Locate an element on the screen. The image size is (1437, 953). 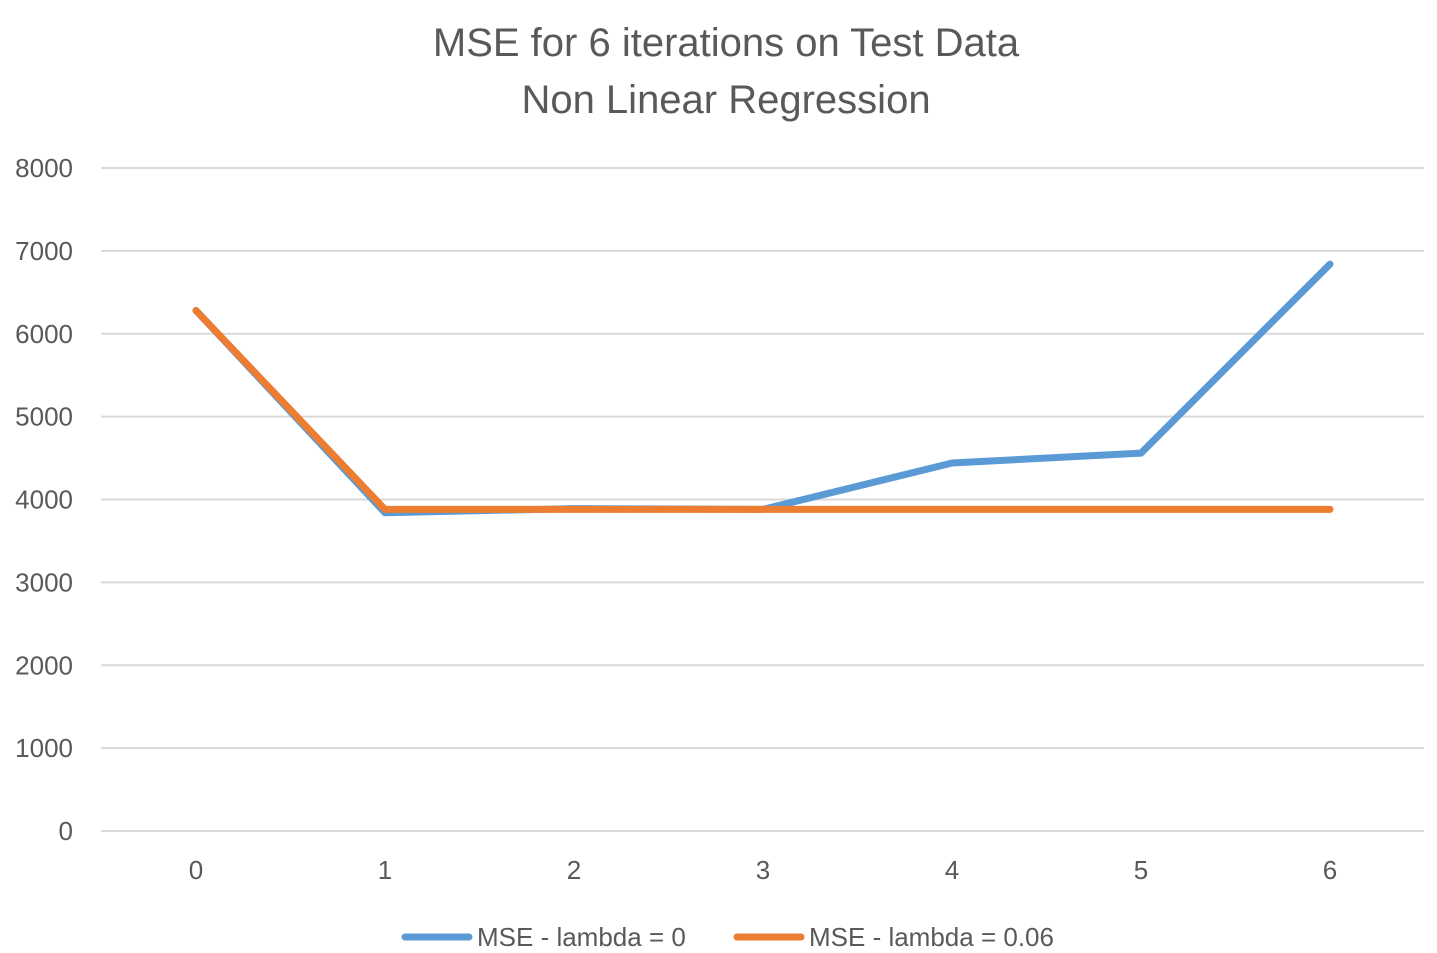
y-tick-label: 5000 is located at coordinates (44, 417).